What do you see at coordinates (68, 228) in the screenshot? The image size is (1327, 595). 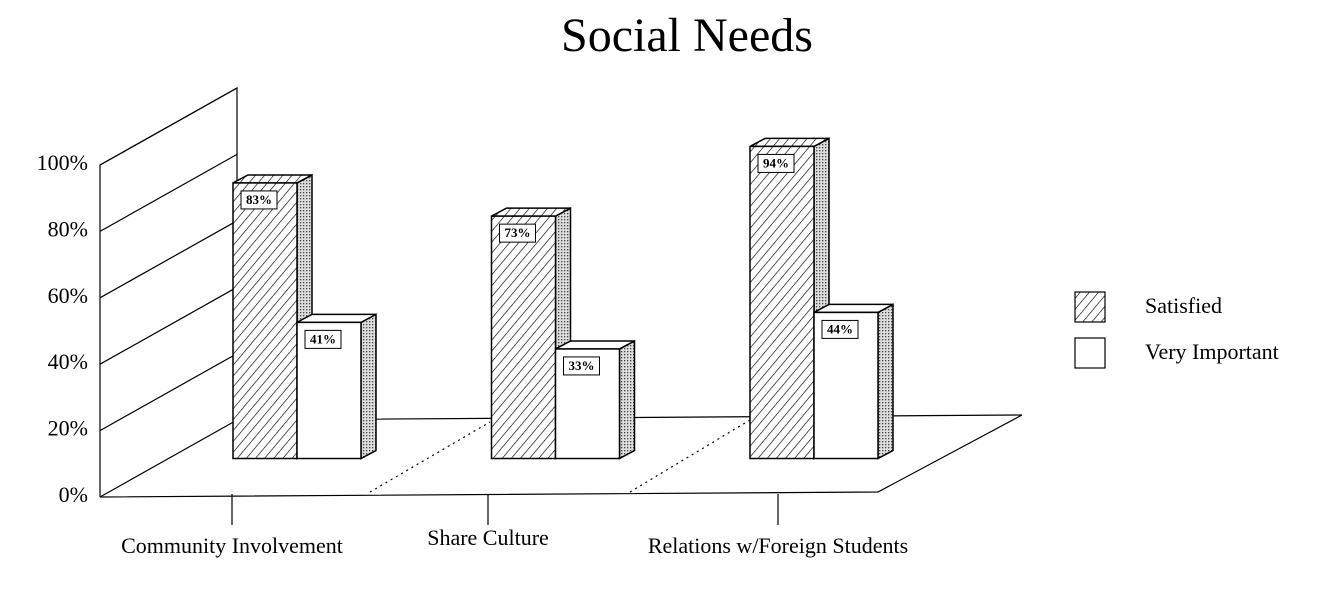 I see `y-tick-label: 80%` at bounding box center [68, 228].